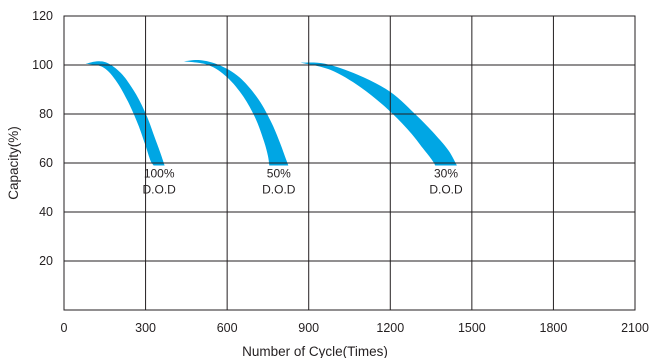 The height and width of the screenshot is (358, 653). What do you see at coordinates (13, 163) in the screenshot?
I see `y-axis-title: Capacity(%)` at bounding box center [13, 163].